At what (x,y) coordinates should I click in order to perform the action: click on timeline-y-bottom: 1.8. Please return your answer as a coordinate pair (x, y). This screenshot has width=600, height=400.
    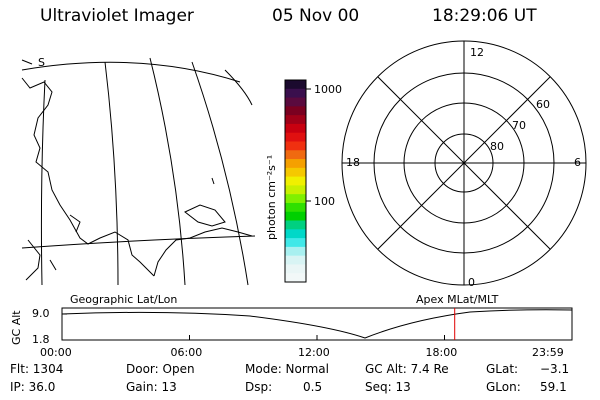
    Looking at the image, I should click on (41, 339).